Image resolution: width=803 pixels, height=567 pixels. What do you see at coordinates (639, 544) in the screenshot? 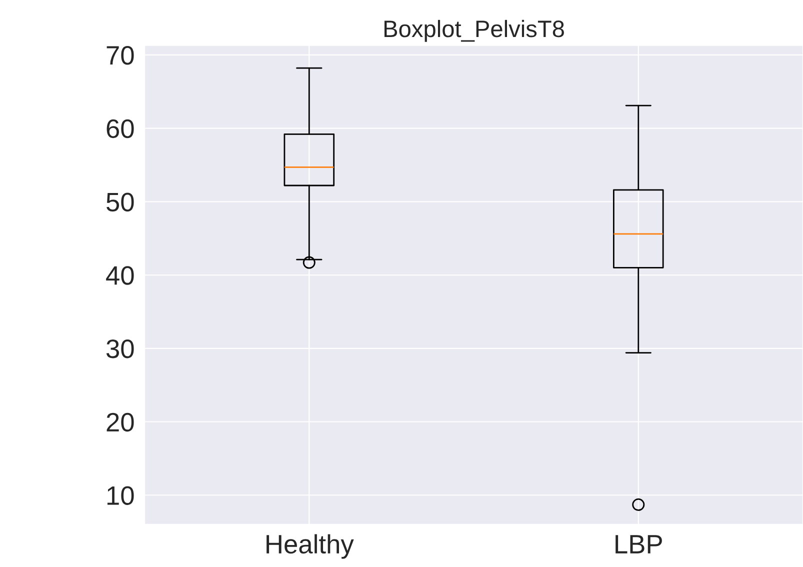
I see `x-tick-label: LBP` at bounding box center [639, 544].